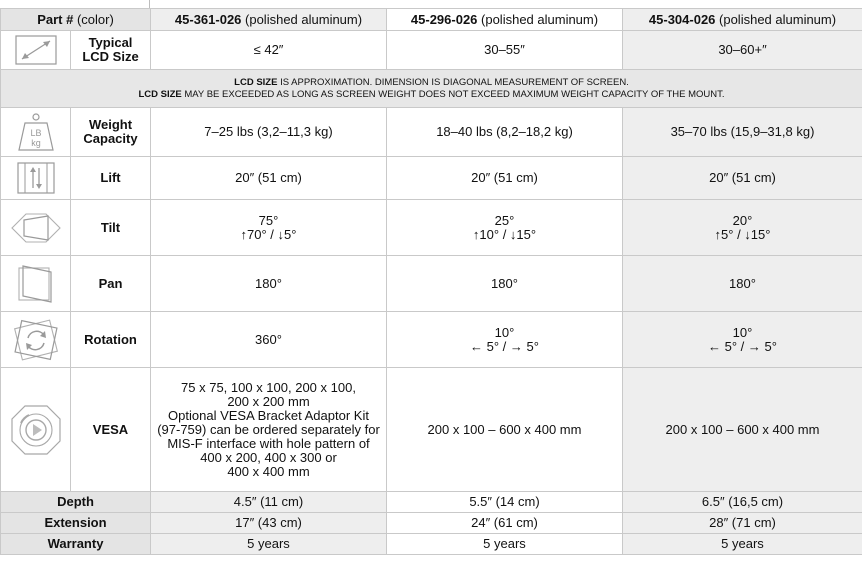  I want to click on part-number: 45-304-026, so click(682, 19).